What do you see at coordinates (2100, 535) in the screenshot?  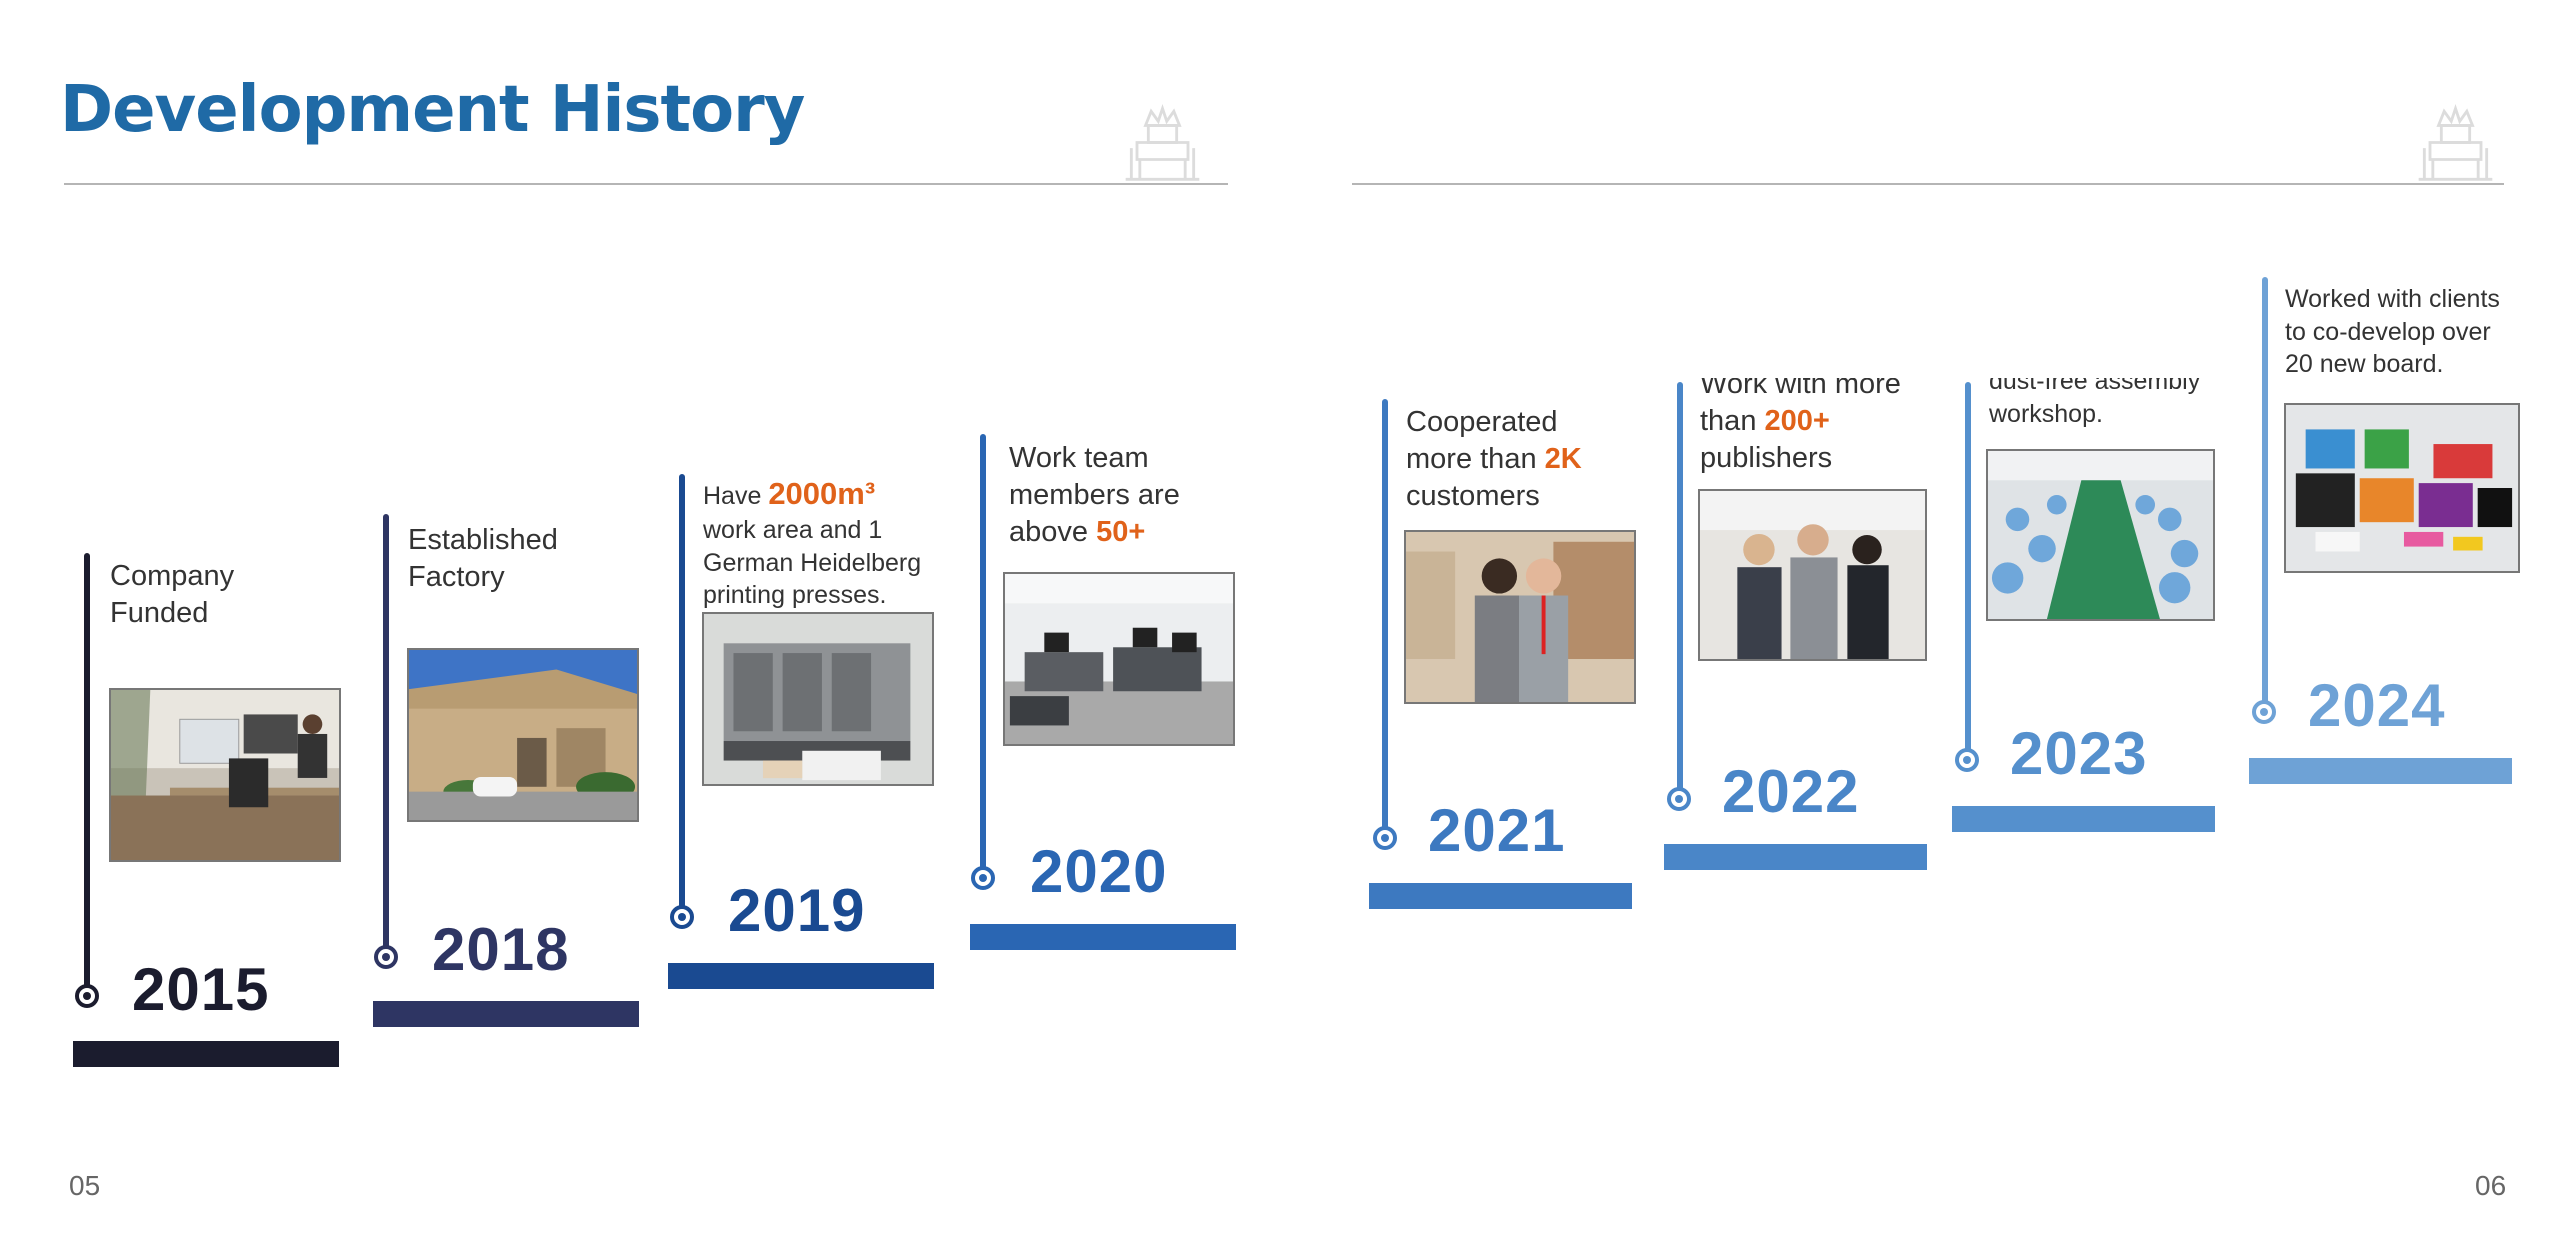 I see `assembly-workshop-photo` at bounding box center [2100, 535].